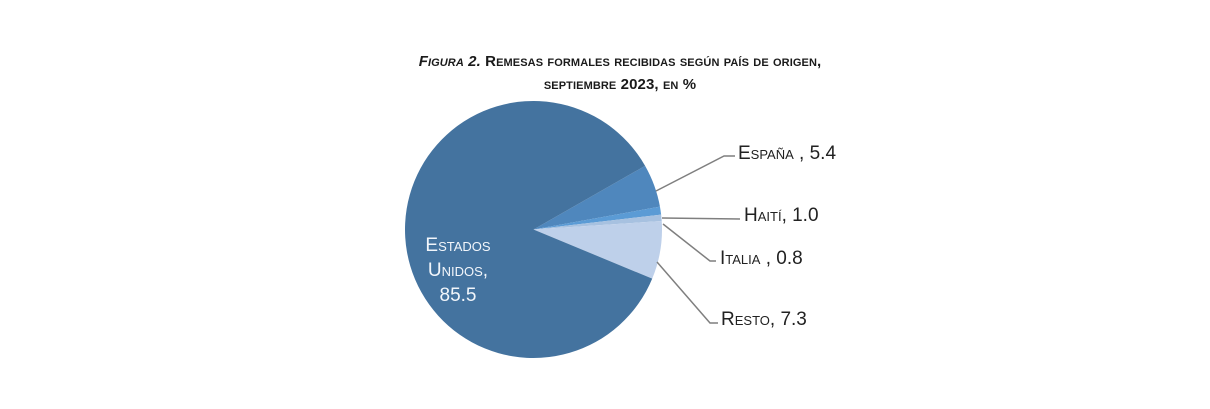 This screenshot has width=1210, height=409. I want to click on pie-slice-italia, so click(597, 222).